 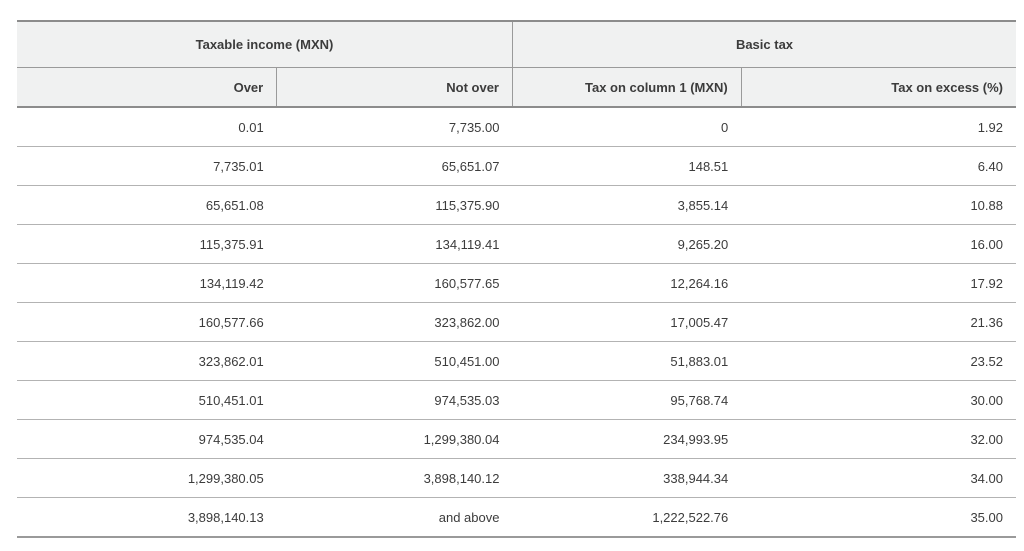 What do you see at coordinates (627, 322) in the screenshot?
I see `table-cell-tax: 17,005.47` at bounding box center [627, 322].